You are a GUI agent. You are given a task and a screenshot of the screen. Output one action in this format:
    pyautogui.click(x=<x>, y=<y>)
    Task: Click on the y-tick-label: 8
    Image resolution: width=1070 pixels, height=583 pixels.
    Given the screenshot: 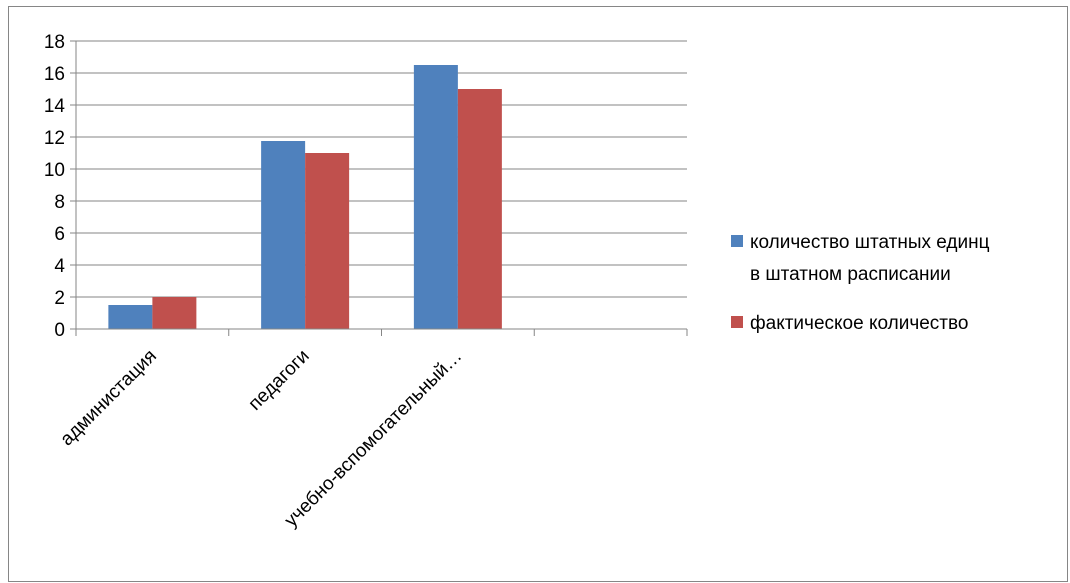 What is the action you would take?
    pyautogui.click(x=59, y=202)
    